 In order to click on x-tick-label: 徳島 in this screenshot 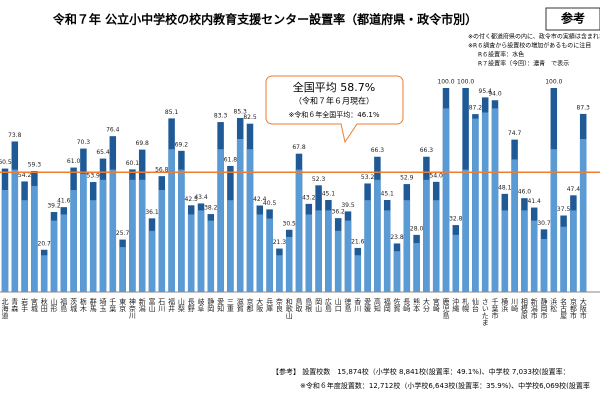, I will do `click(348, 305)`.